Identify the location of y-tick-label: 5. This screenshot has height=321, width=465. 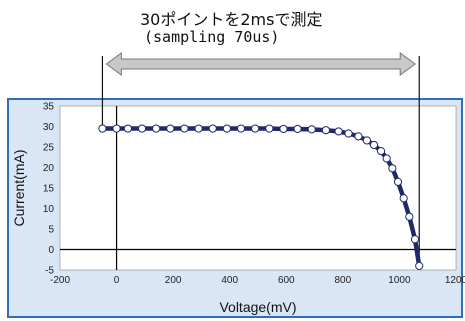
(51, 230).